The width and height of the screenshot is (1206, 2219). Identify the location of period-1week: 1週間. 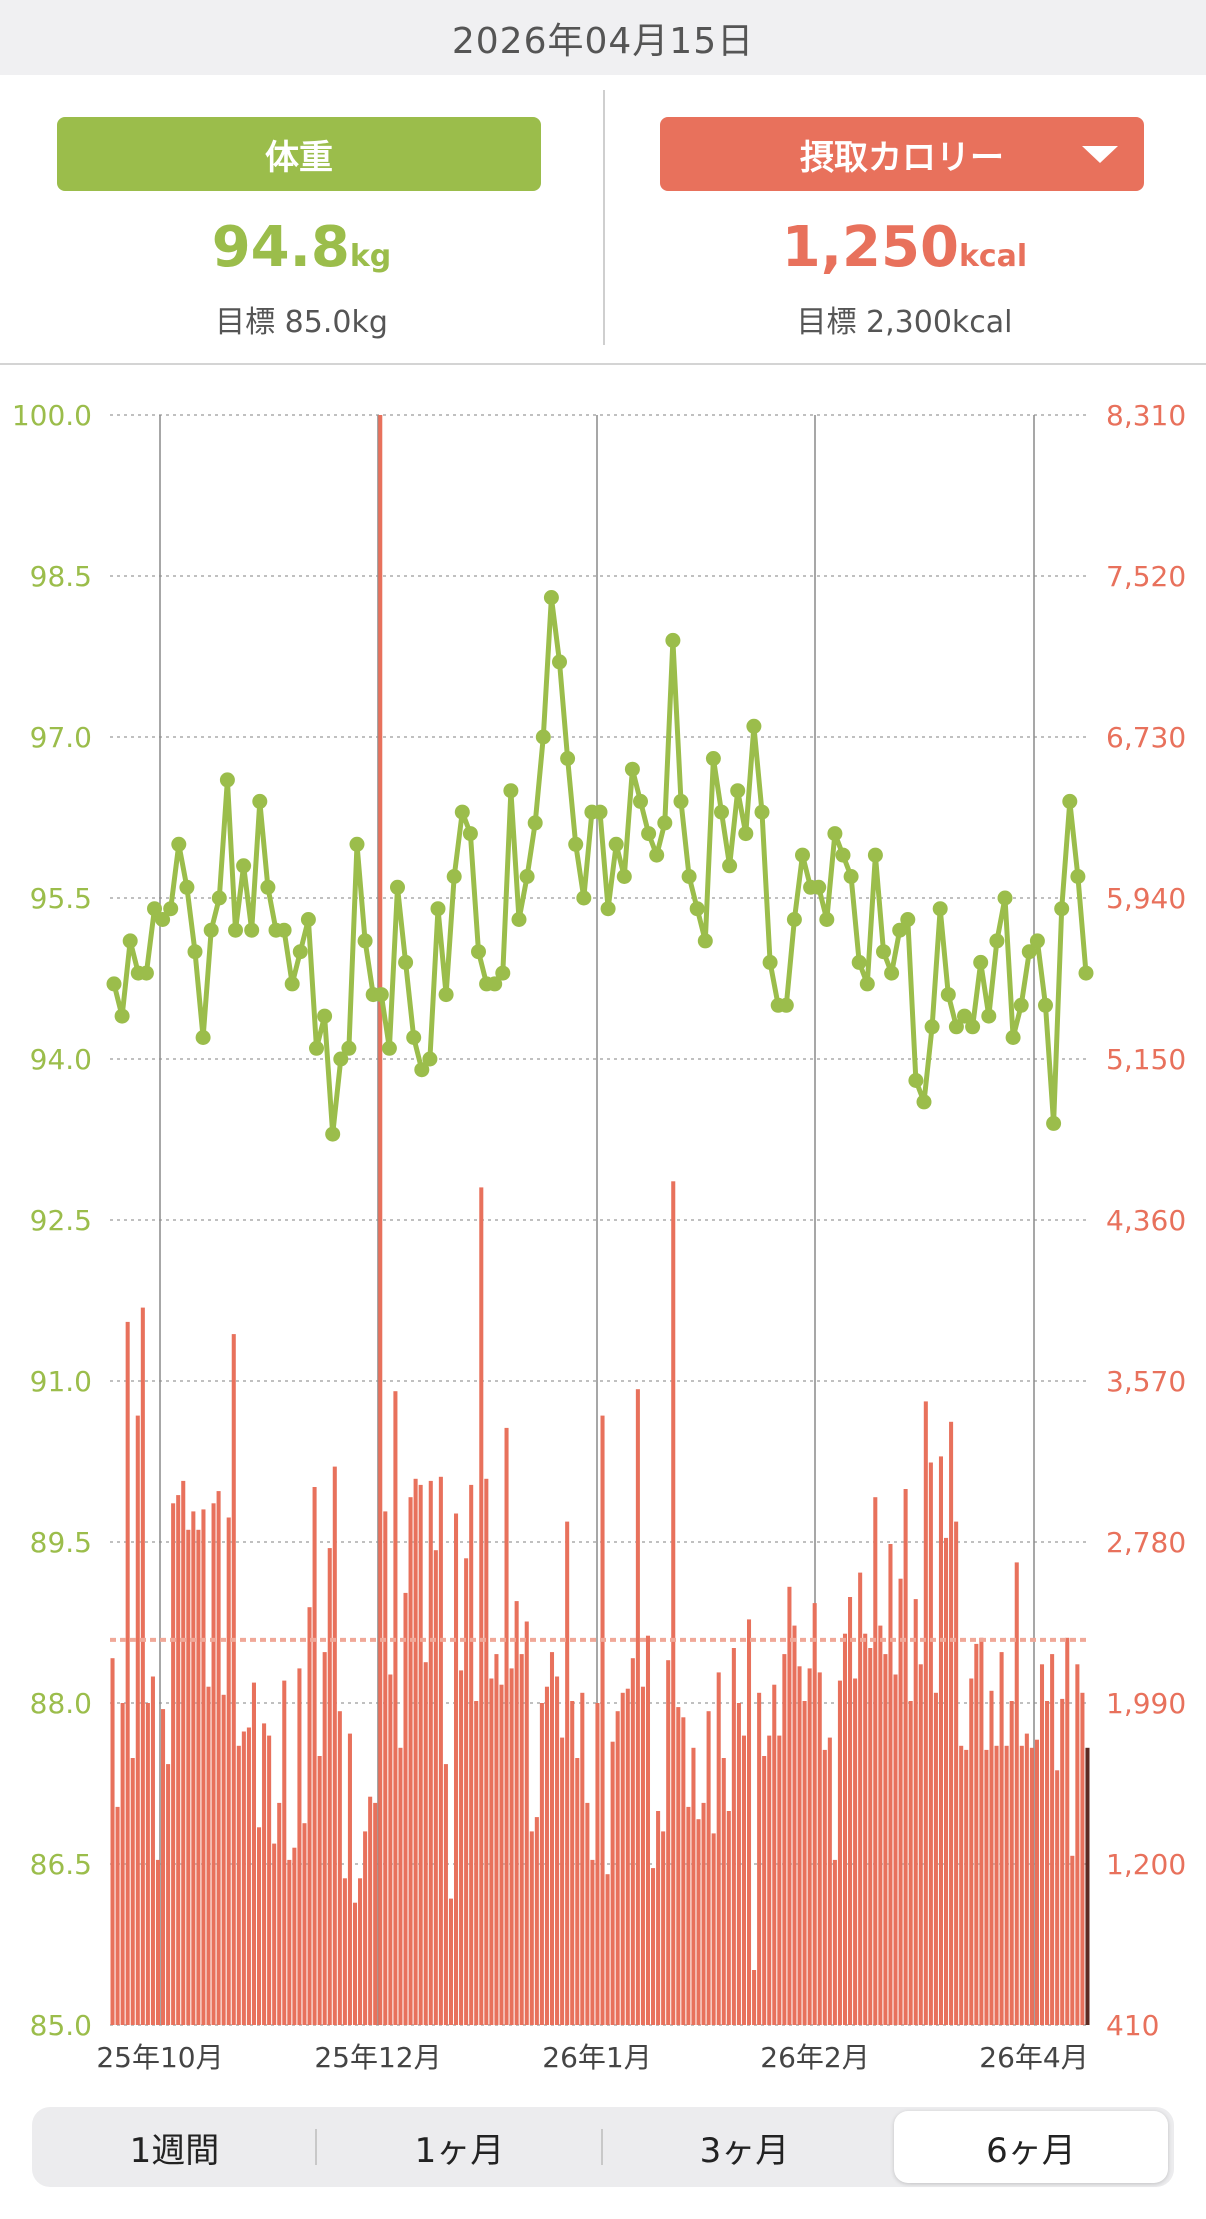
(174, 2150).